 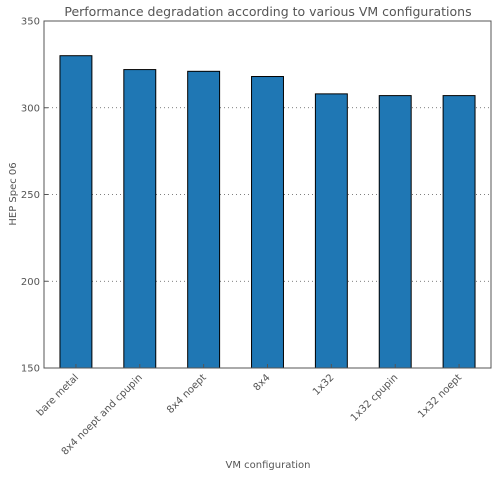 What do you see at coordinates (30, 369) in the screenshot?
I see `y-tick-label: 150` at bounding box center [30, 369].